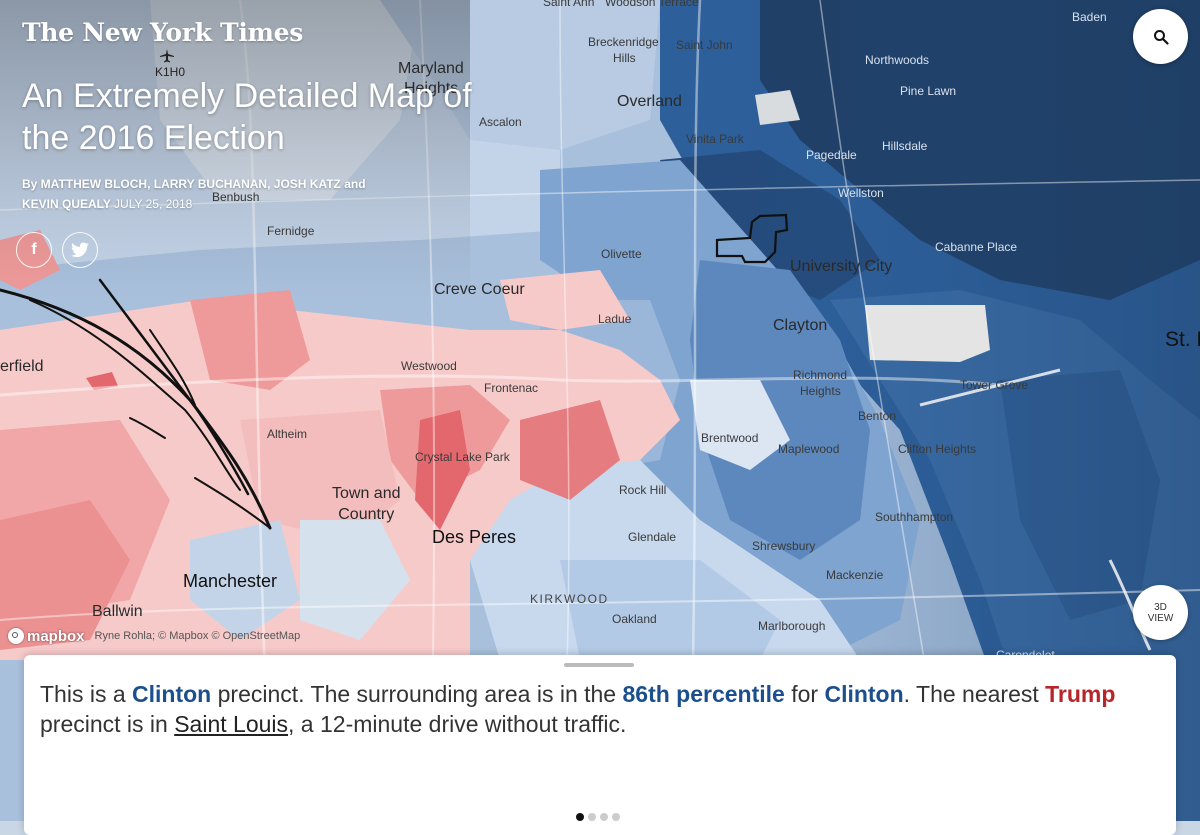 The height and width of the screenshot is (835, 1200). I want to click on place-label: Pagedale, so click(831, 155).